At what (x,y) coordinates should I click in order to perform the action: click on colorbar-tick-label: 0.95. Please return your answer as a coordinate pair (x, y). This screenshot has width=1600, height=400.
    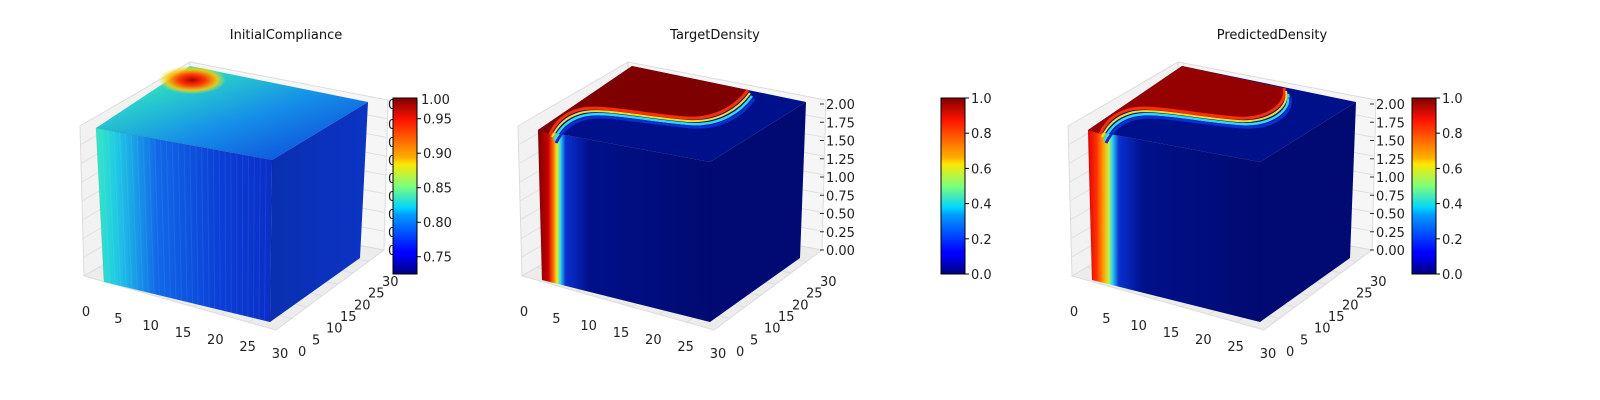
    Looking at the image, I should click on (437, 120).